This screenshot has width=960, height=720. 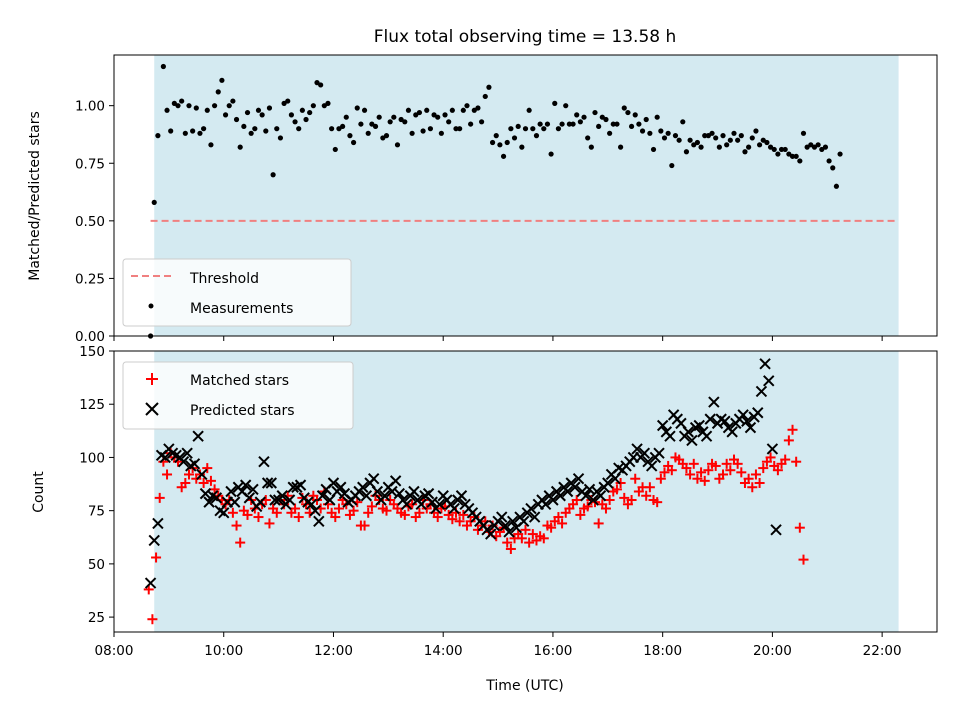 I want to click on bottom-xtick-label: 20:00, so click(x=772, y=651).